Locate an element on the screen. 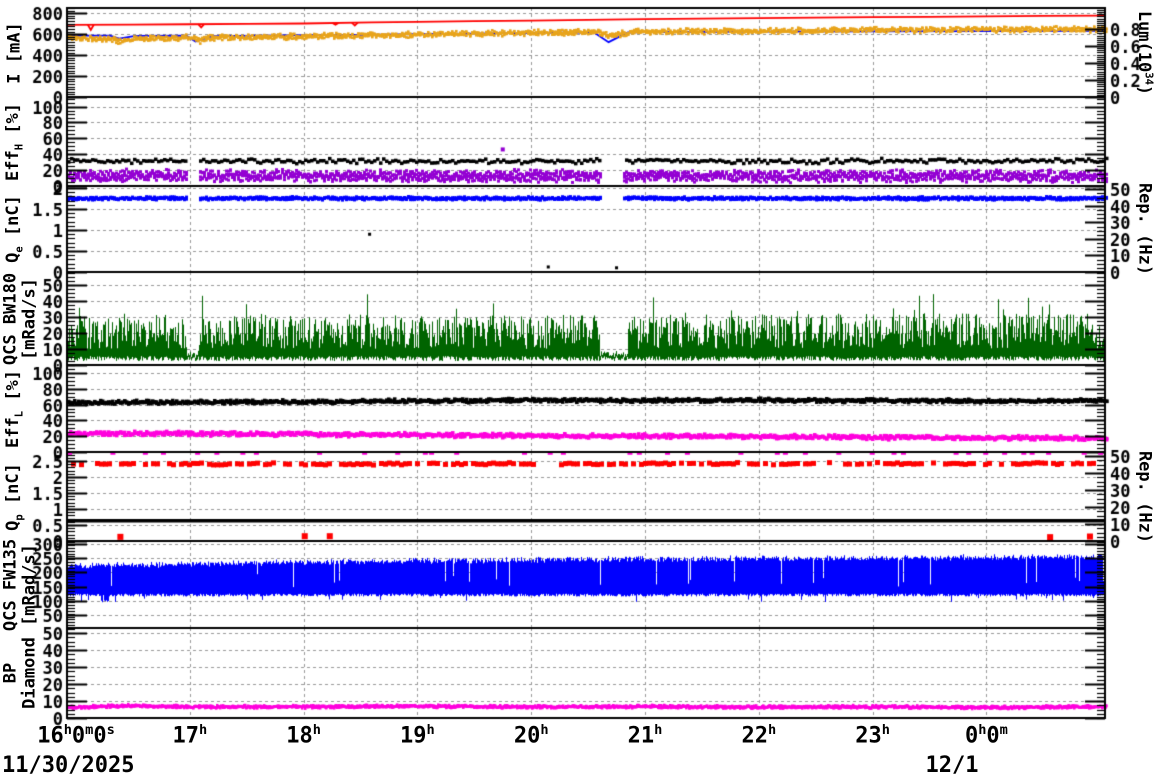 This screenshot has height=782, width=1172. date-end-label: 12/1 is located at coordinates (952, 765).